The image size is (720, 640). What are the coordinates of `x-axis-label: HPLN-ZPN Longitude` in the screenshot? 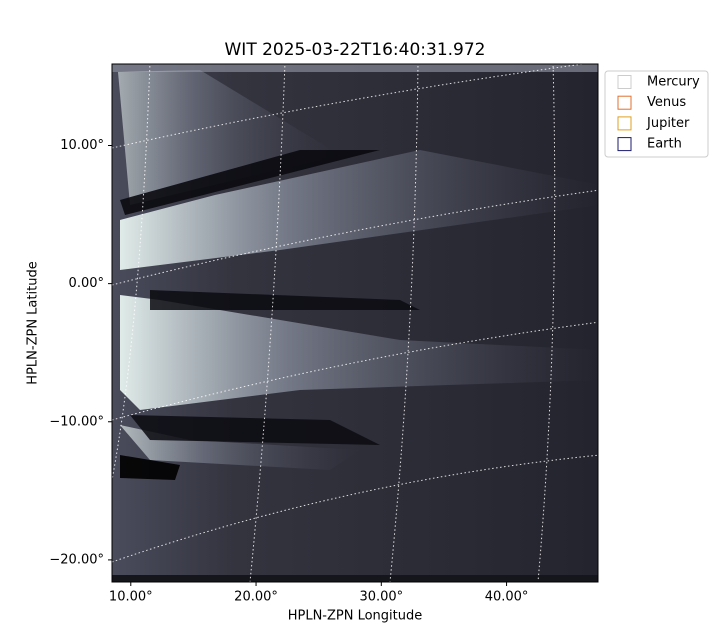 It's located at (355, 616).